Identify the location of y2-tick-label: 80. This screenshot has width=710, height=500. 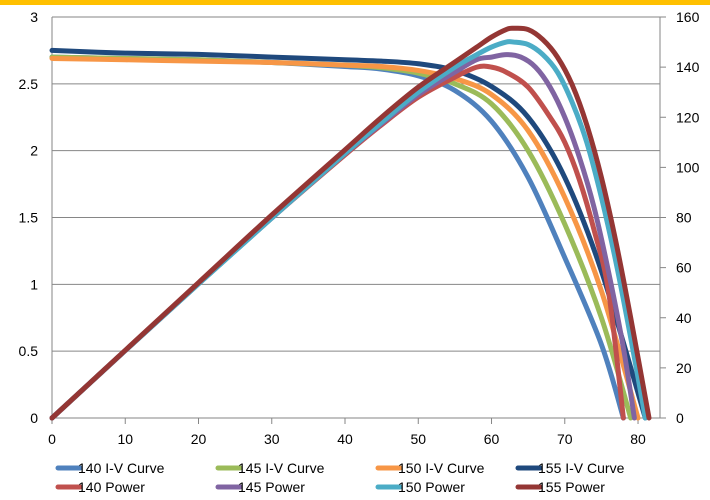
(684, 218).